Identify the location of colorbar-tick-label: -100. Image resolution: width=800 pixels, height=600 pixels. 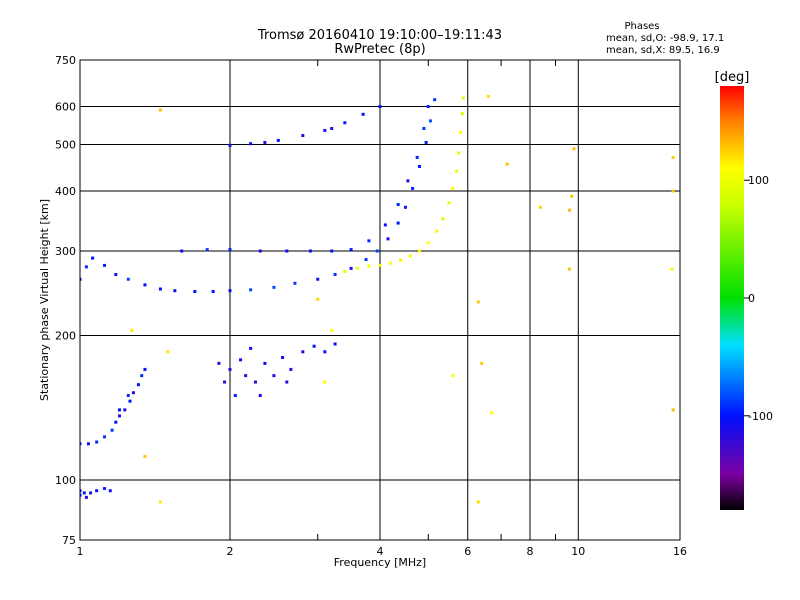
(760, 416).